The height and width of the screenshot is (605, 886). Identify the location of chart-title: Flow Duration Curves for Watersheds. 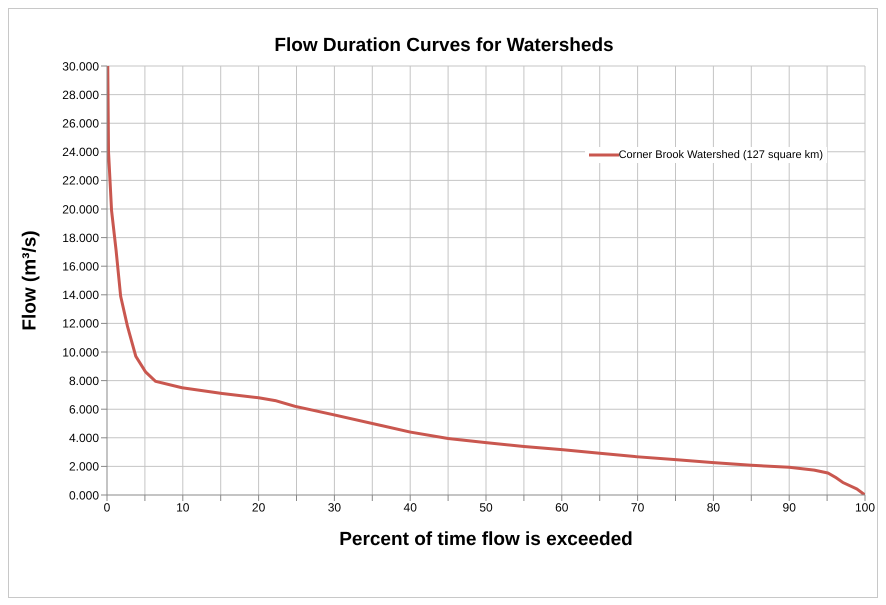
(444, 46).